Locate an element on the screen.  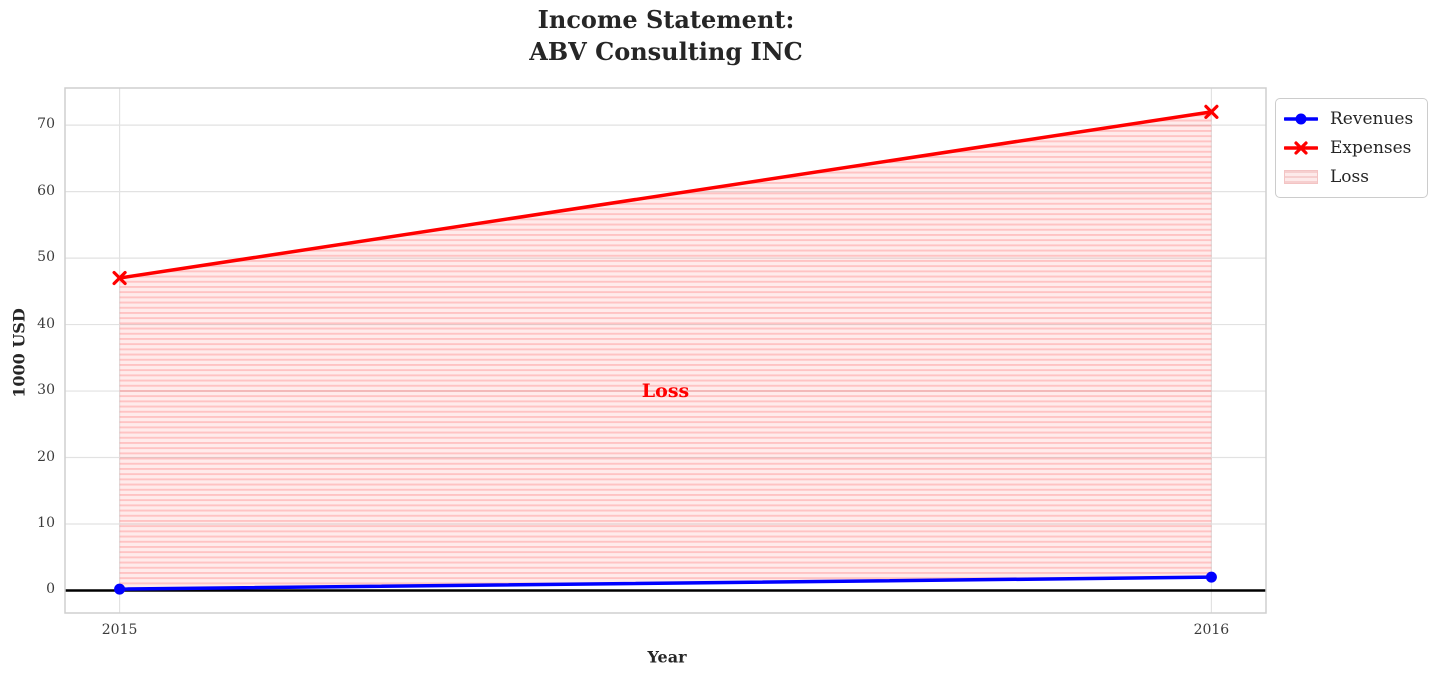
loss-patch-icon is located at coordinates (1301, 177).